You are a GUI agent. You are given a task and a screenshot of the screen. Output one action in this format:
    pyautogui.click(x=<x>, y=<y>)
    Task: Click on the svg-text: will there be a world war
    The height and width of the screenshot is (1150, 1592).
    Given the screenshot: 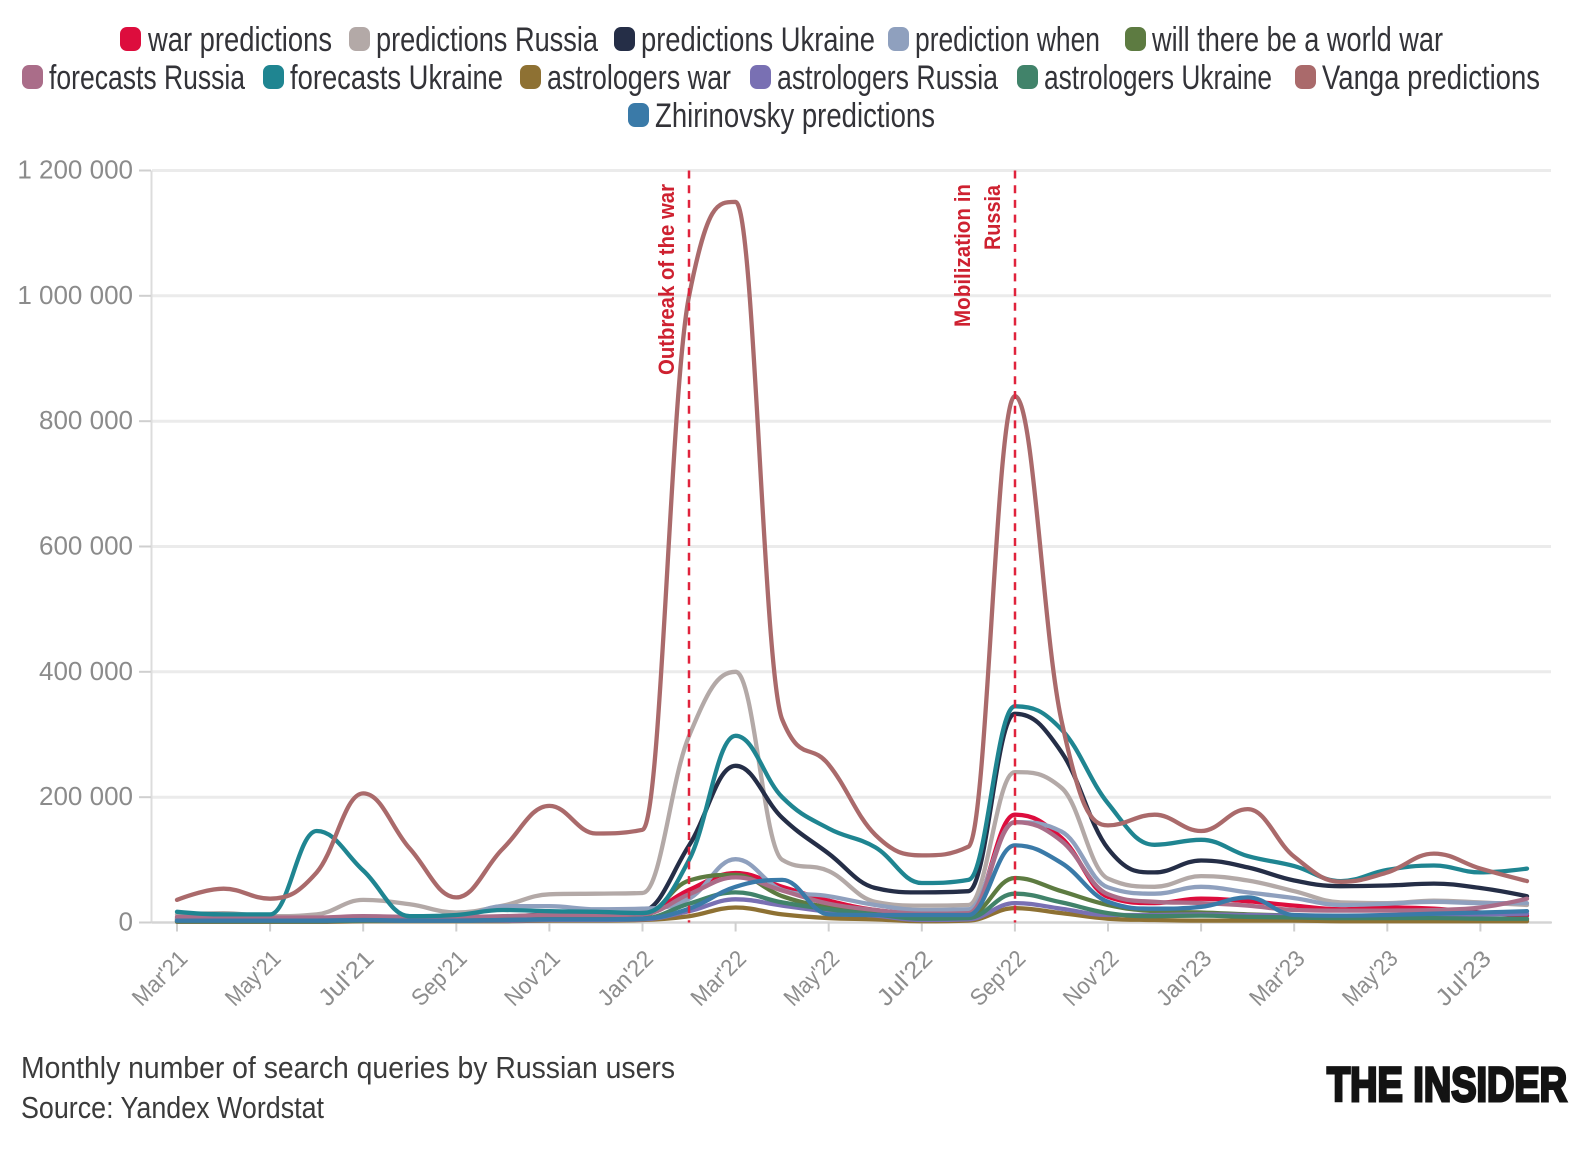 What is the action you would take?
    pyautogui.click(x=1297, y=40)
    